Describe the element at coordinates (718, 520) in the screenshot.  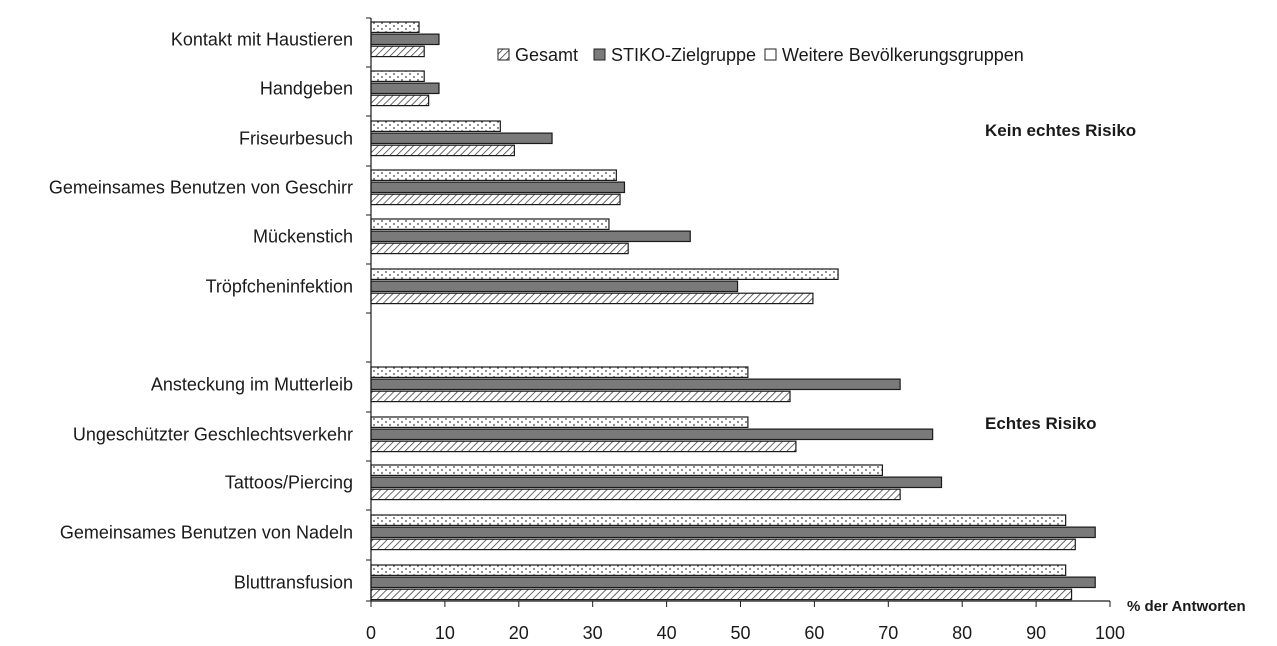
I see `bar-weitere-bevolkerungsgruppen-gemeinsames-benutzen-von-nadeln` at that location.